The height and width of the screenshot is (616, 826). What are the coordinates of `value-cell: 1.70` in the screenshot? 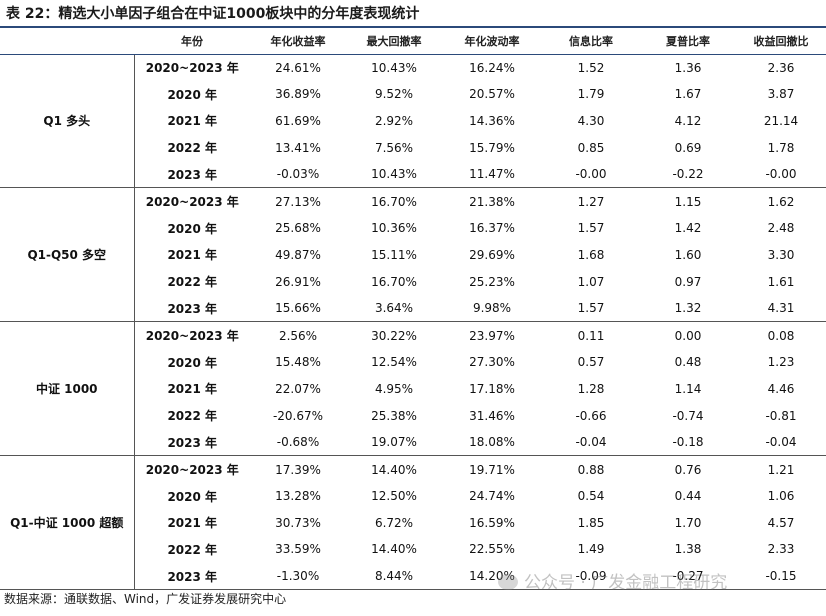 It's located at (688, 522).